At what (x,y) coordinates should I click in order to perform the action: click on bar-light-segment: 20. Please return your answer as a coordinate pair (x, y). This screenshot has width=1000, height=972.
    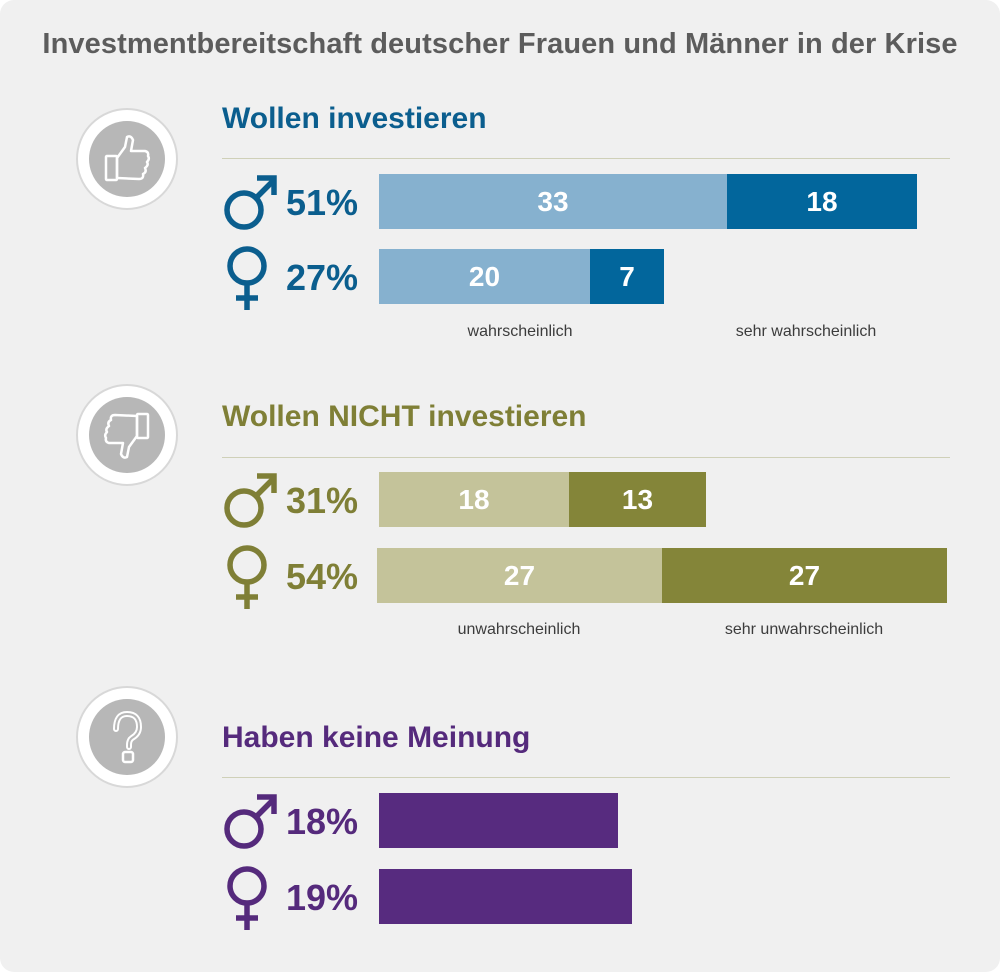
    Looking at the image, I should click on (484, 276).